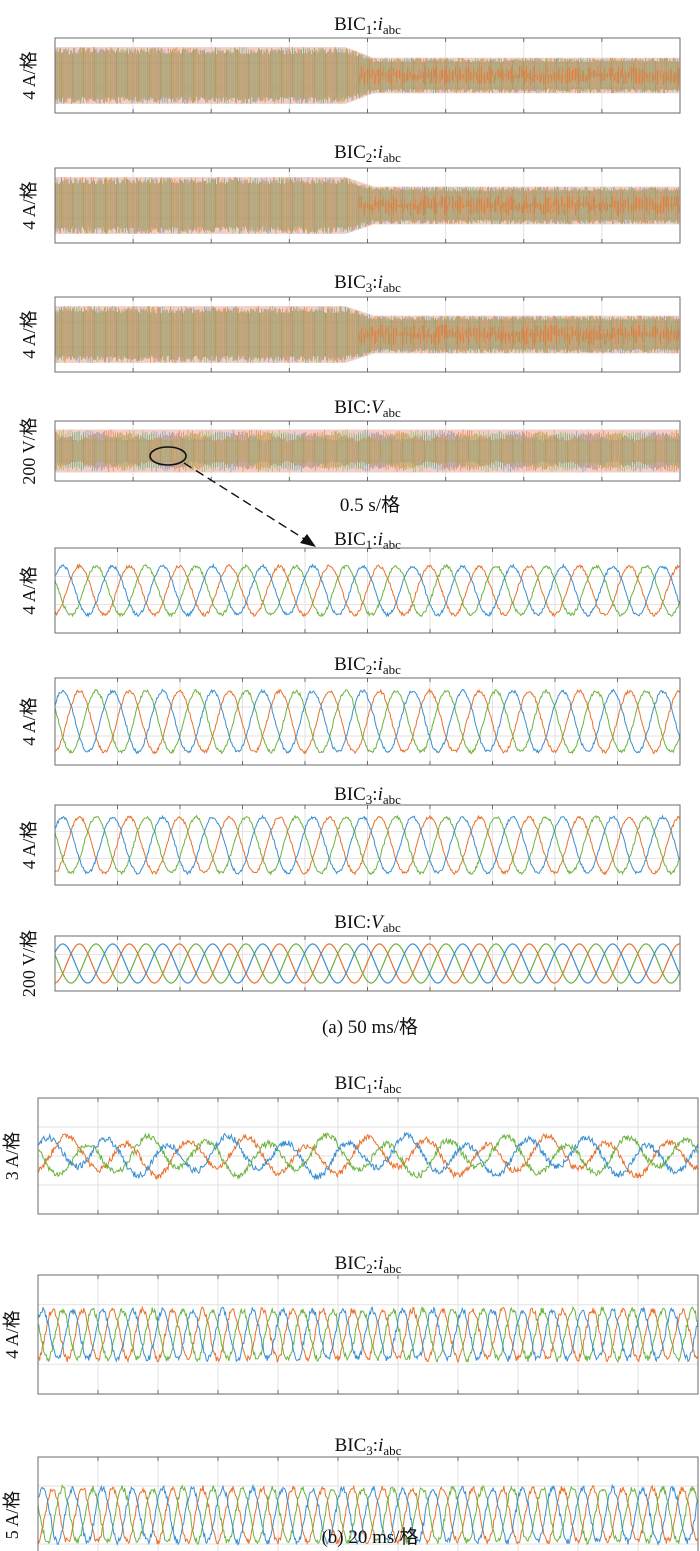 The image size is (700, 1551). I want to click on zoom-arrow-line, so click(245, 501).